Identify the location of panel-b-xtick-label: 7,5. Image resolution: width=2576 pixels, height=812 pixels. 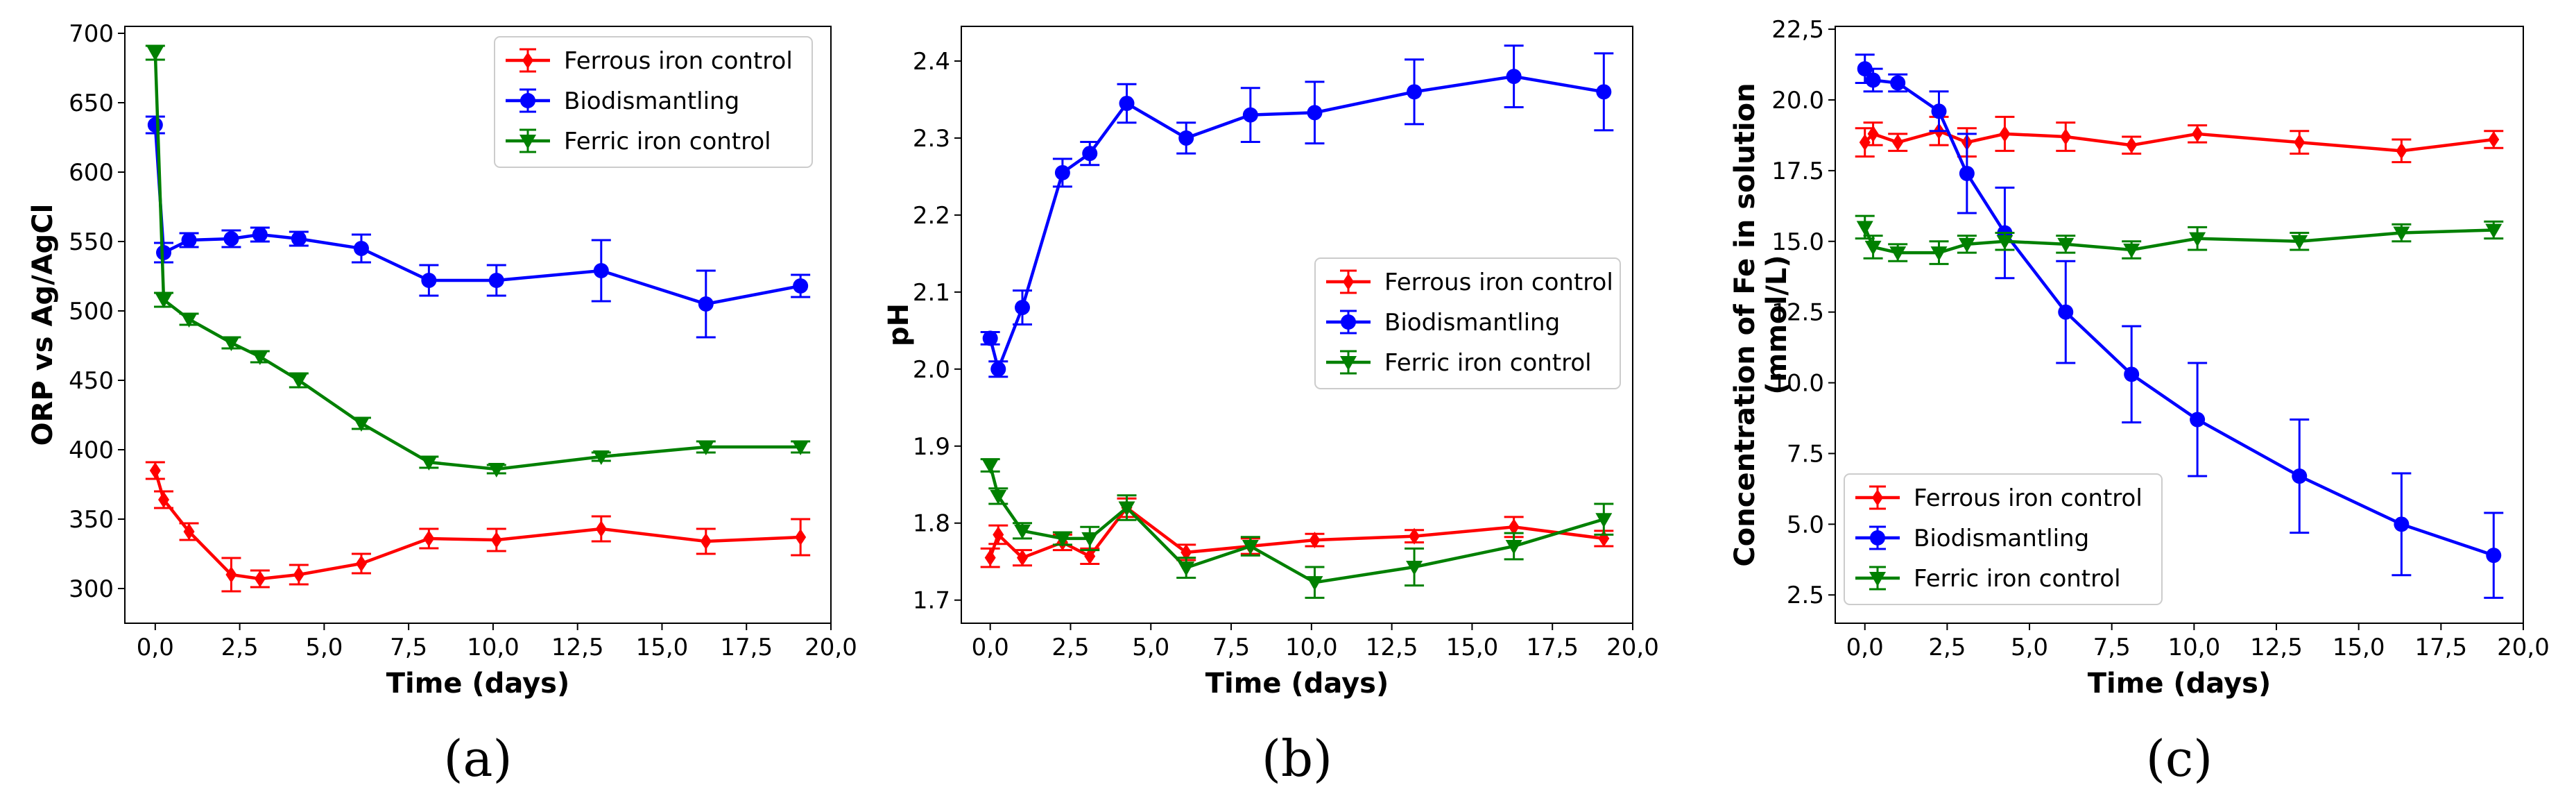
(1231, 647).